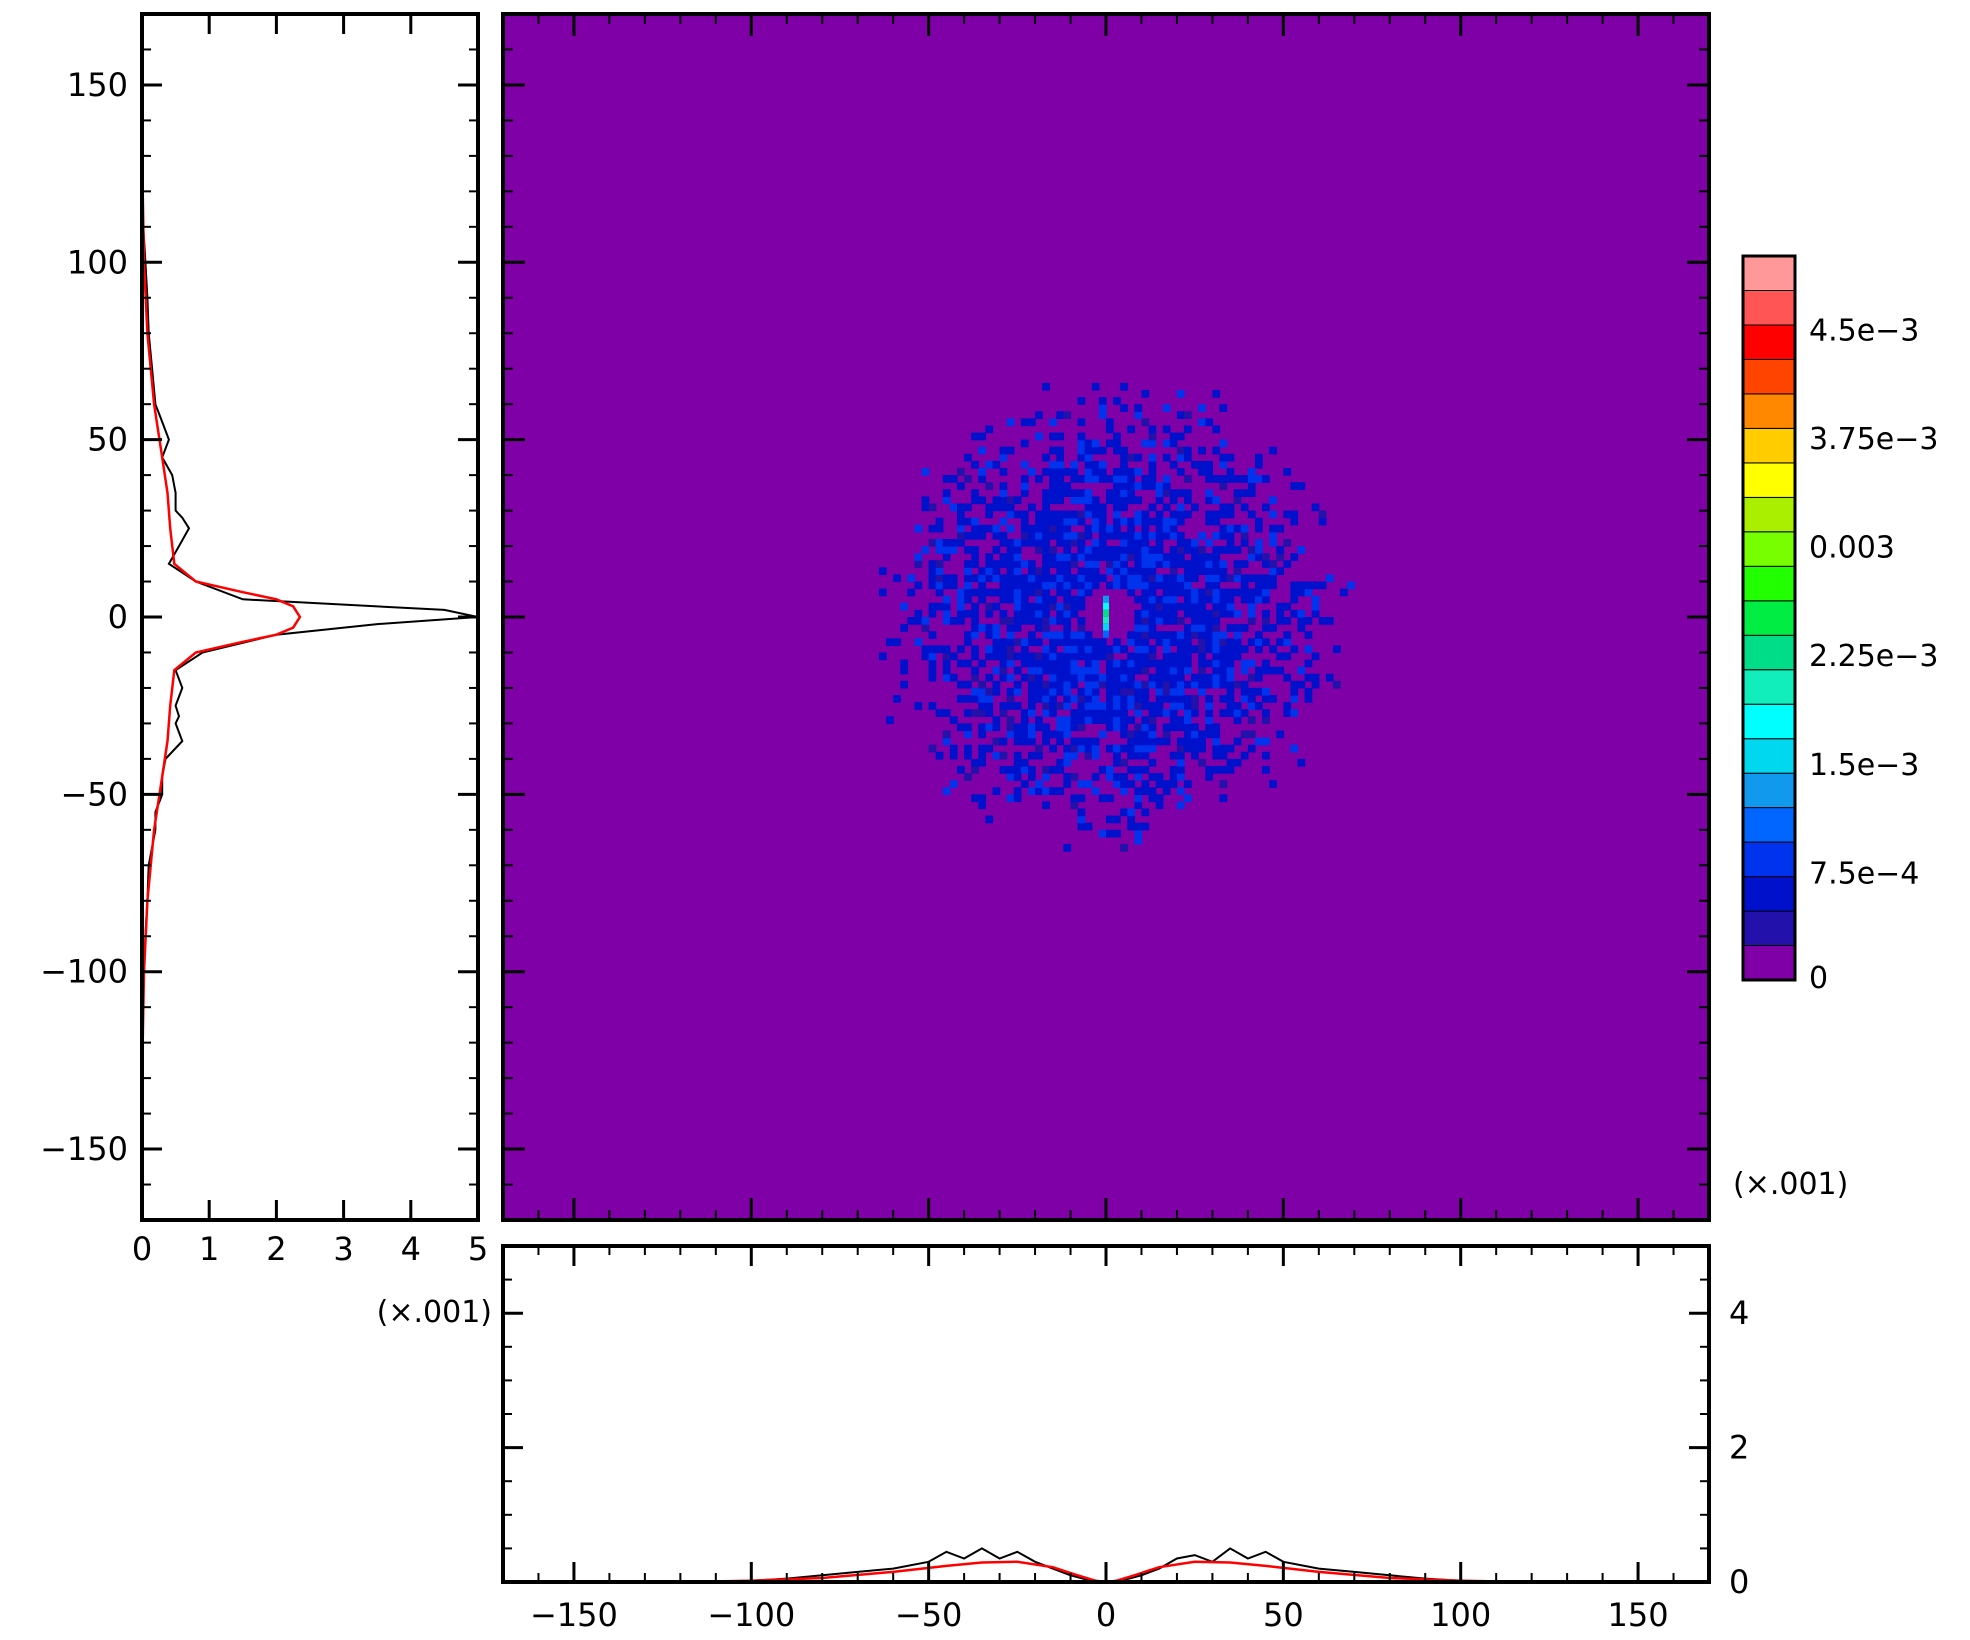 Image resolution: width=1970 pixels, height=1640 pixels. Describe the element at coordinates (276, 1249) in the screenshot. I see `left-profile-x-tick-label: 2` at that location.